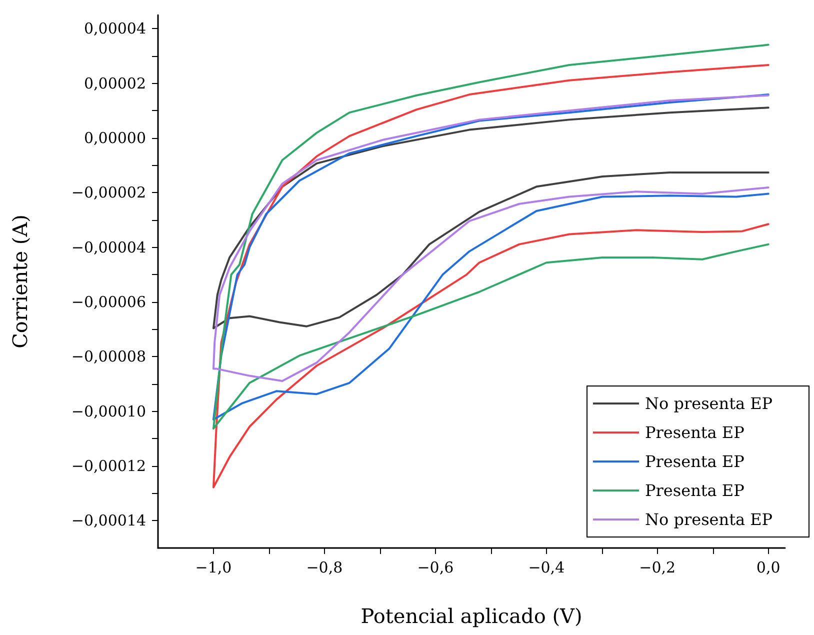 The width and height of the screenshot is (814, 635). Describe the element at coordinates (213, 567) in the screenshot. I see `x-tick-label: −1,0` at that location.